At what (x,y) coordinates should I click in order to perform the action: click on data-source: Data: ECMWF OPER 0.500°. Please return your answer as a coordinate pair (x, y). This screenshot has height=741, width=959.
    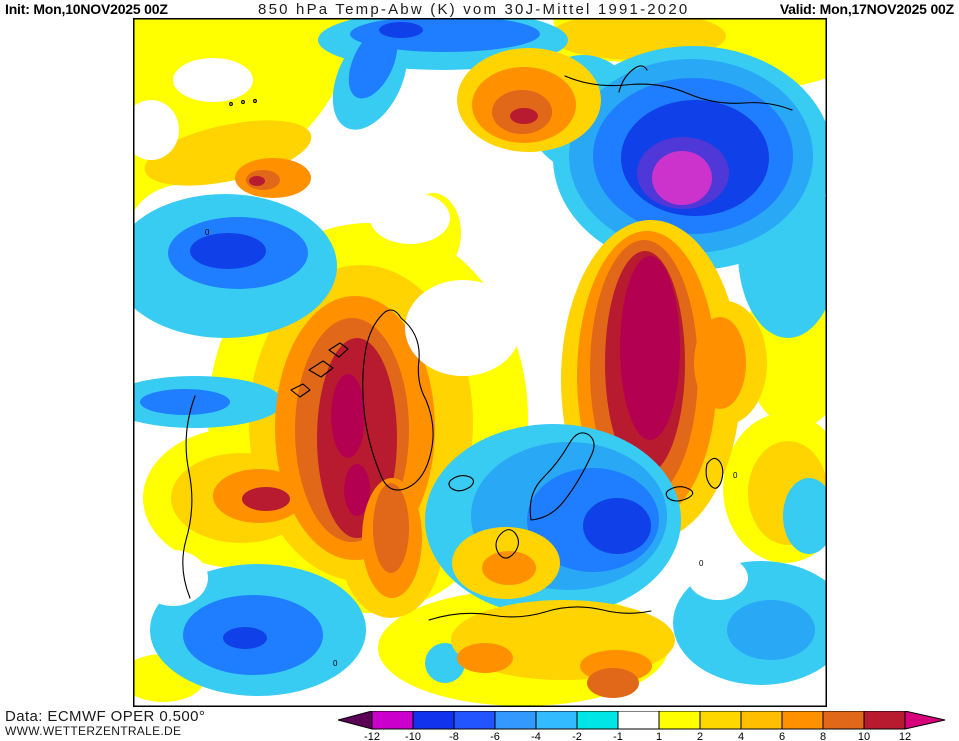
    Looking at the image, I should click on (105, 716).